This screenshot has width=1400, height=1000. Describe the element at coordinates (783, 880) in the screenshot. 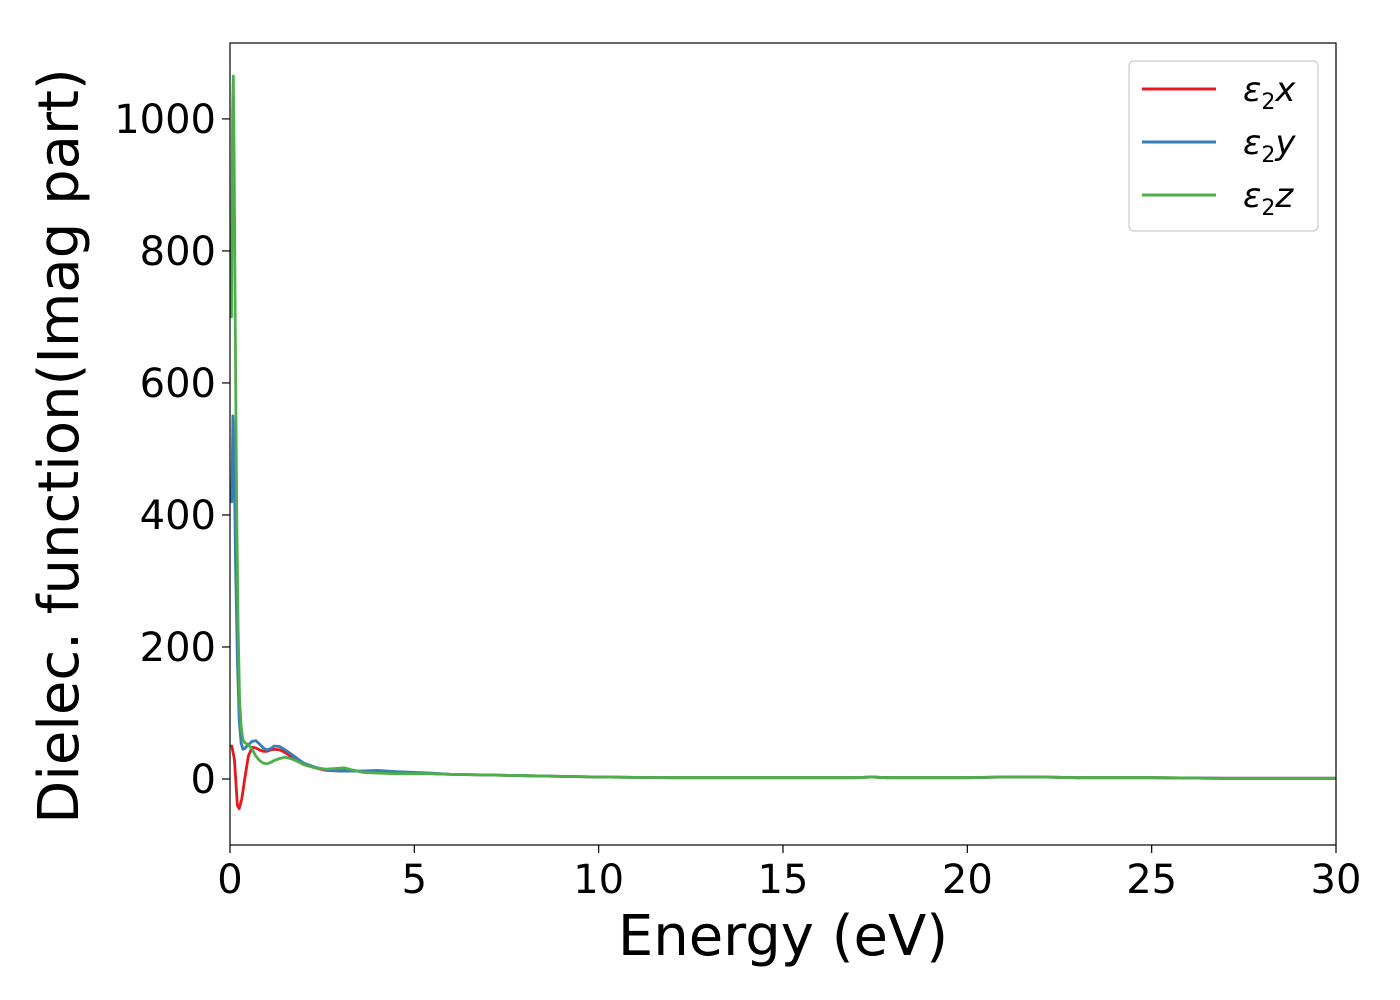

I see `x-tick-label: 15` at that location.